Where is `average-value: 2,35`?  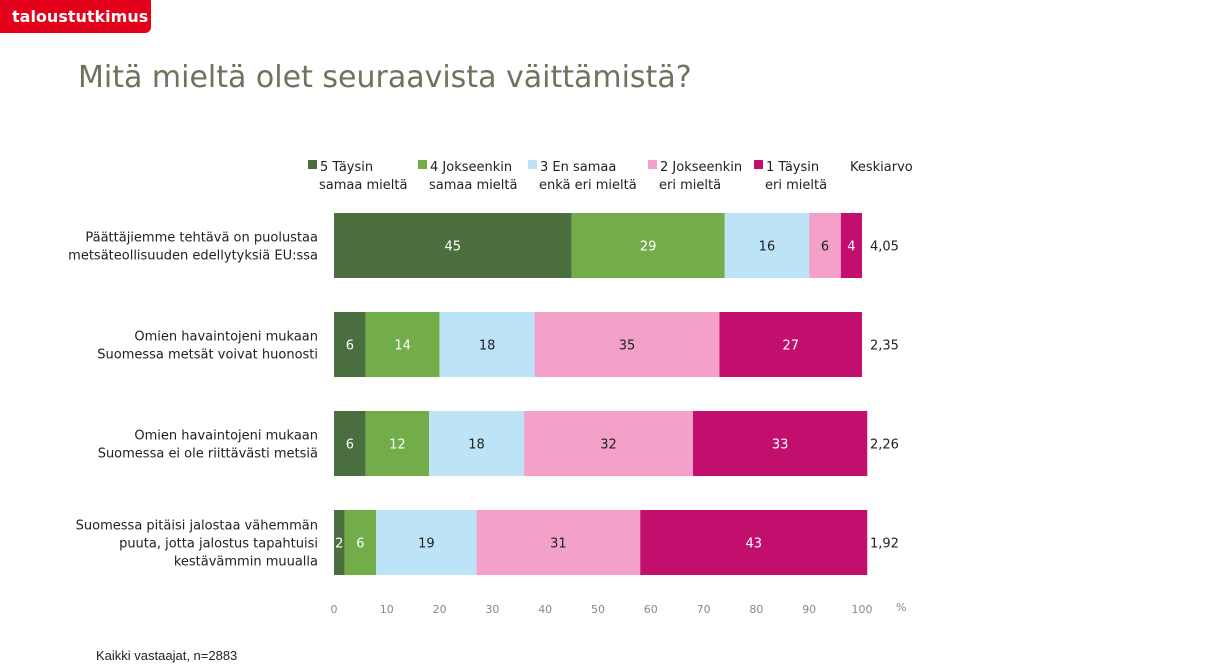
average-value: 2,35 is located at coordinates (884, 346).